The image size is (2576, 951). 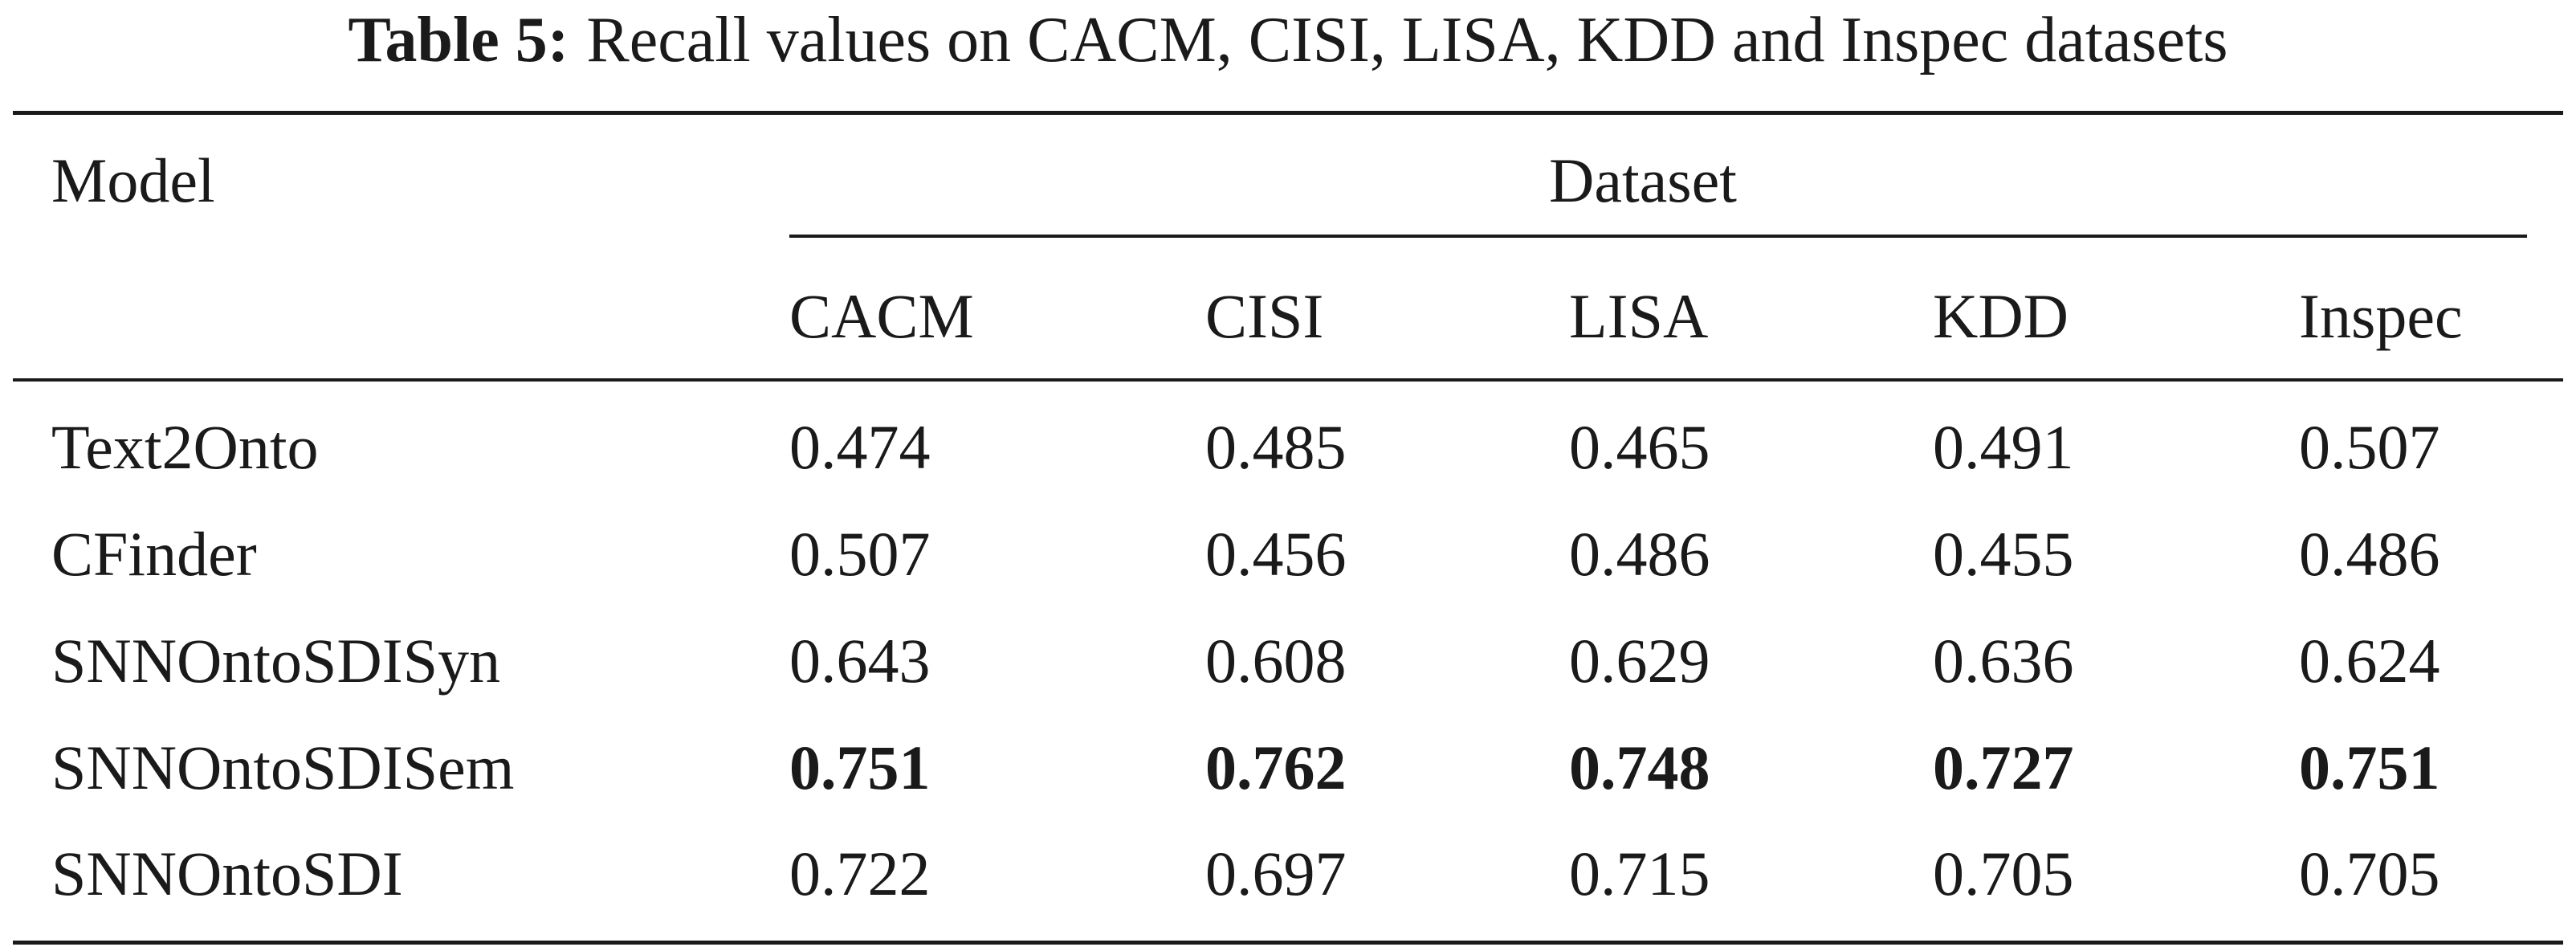 What do you see at coordinates (1658, 236) in the screenshot?
I see `dataset-group-rule` at bounding box center [1658, 236].